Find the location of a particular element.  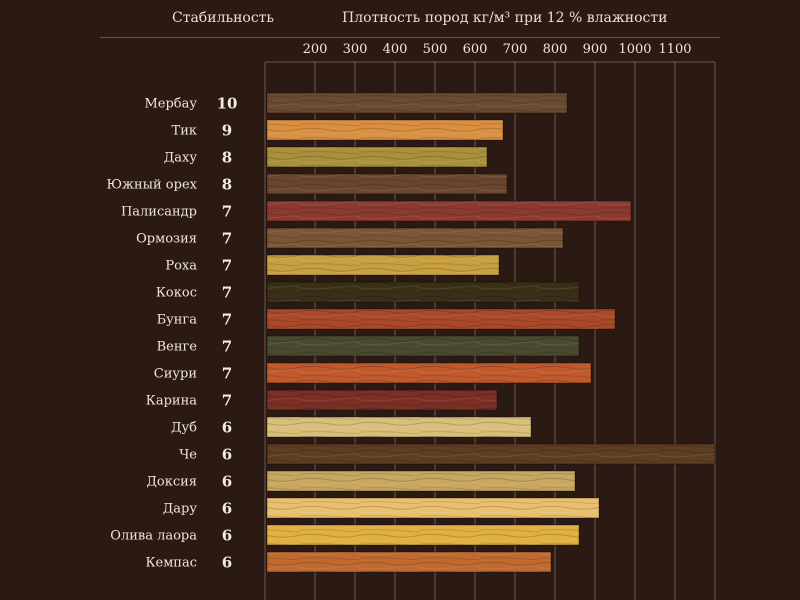

category-label: Олива лаора is located at coordinates (153, 536).